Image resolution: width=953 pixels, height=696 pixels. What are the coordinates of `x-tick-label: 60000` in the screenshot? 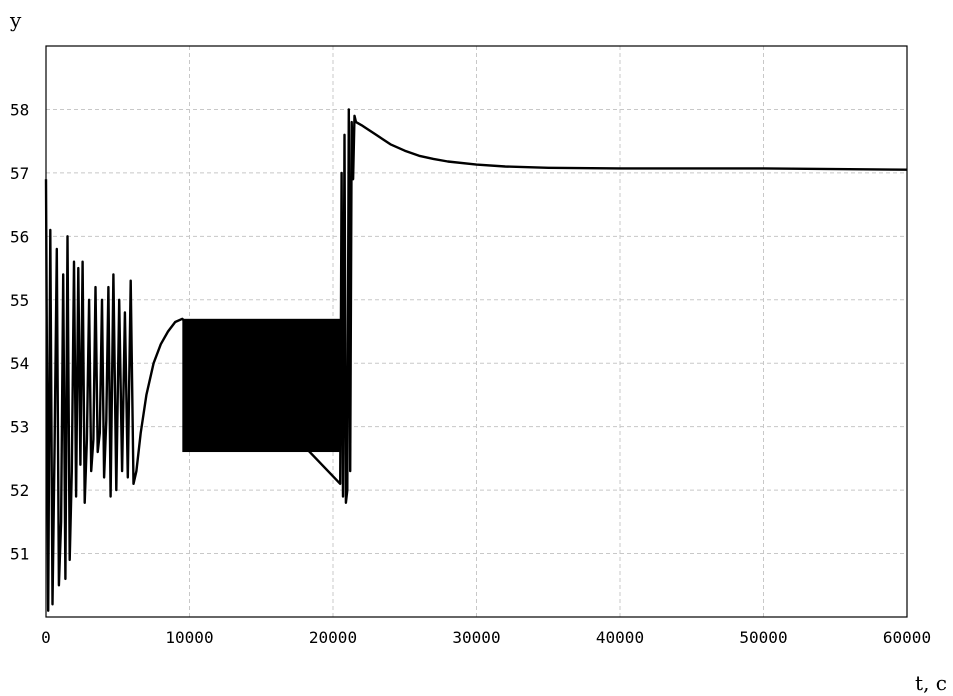 It's located at (907, 637).